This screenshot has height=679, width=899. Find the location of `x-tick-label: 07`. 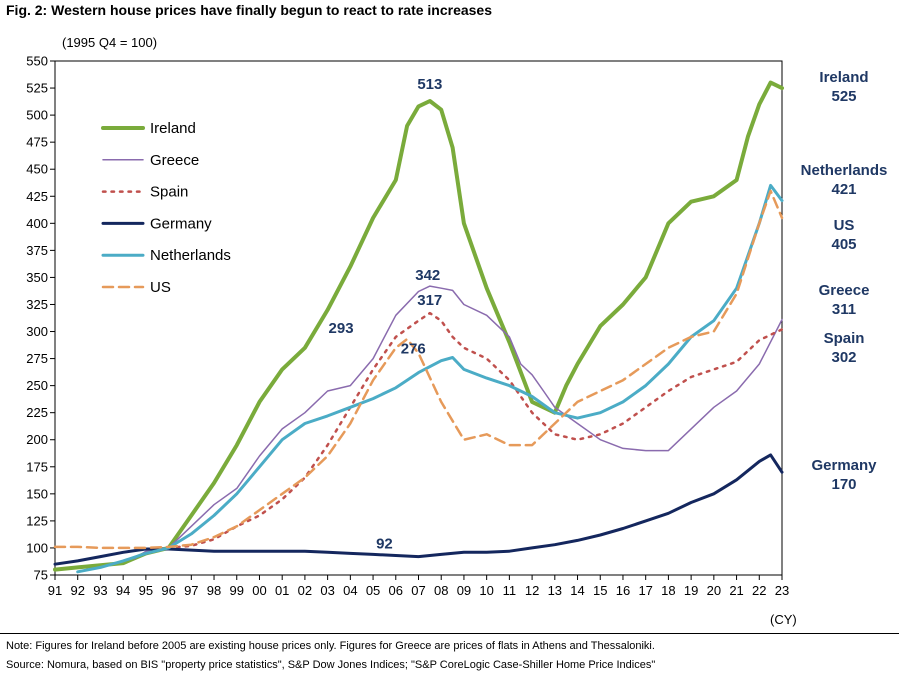

x-tick-label: 07 is located at coordinates (418, 590).